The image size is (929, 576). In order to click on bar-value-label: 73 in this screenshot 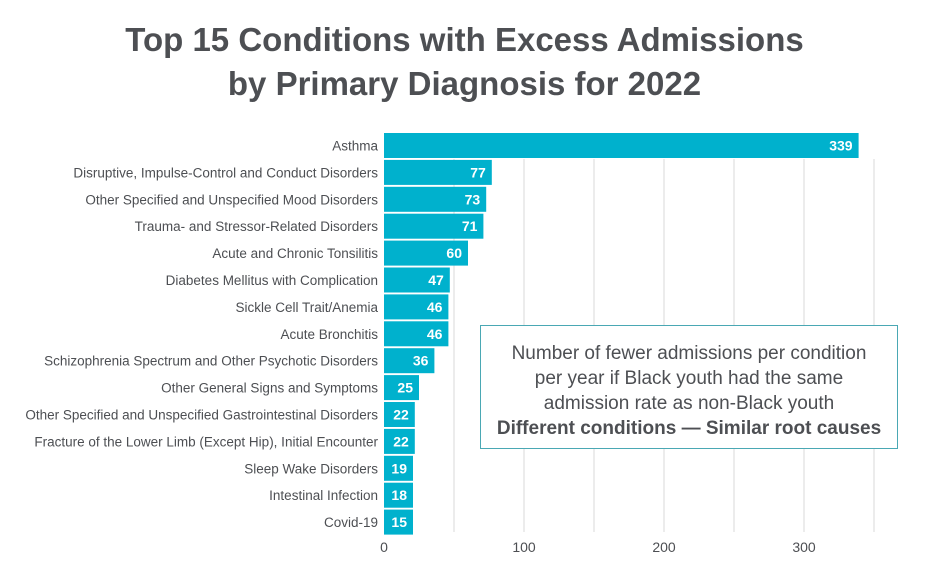, I will do `click(473, 199)`.